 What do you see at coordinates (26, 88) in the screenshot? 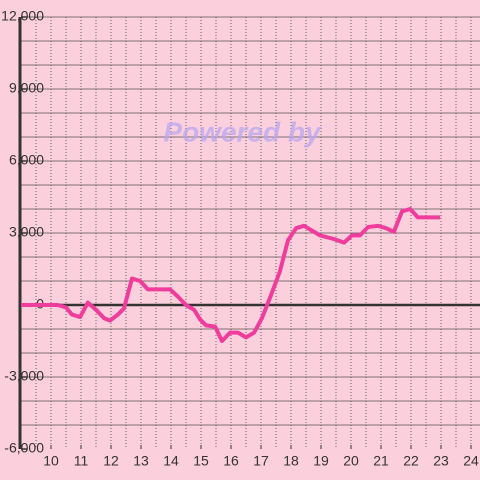
I see `y-tick-label: 9,000` at bounding box center [26, 88].